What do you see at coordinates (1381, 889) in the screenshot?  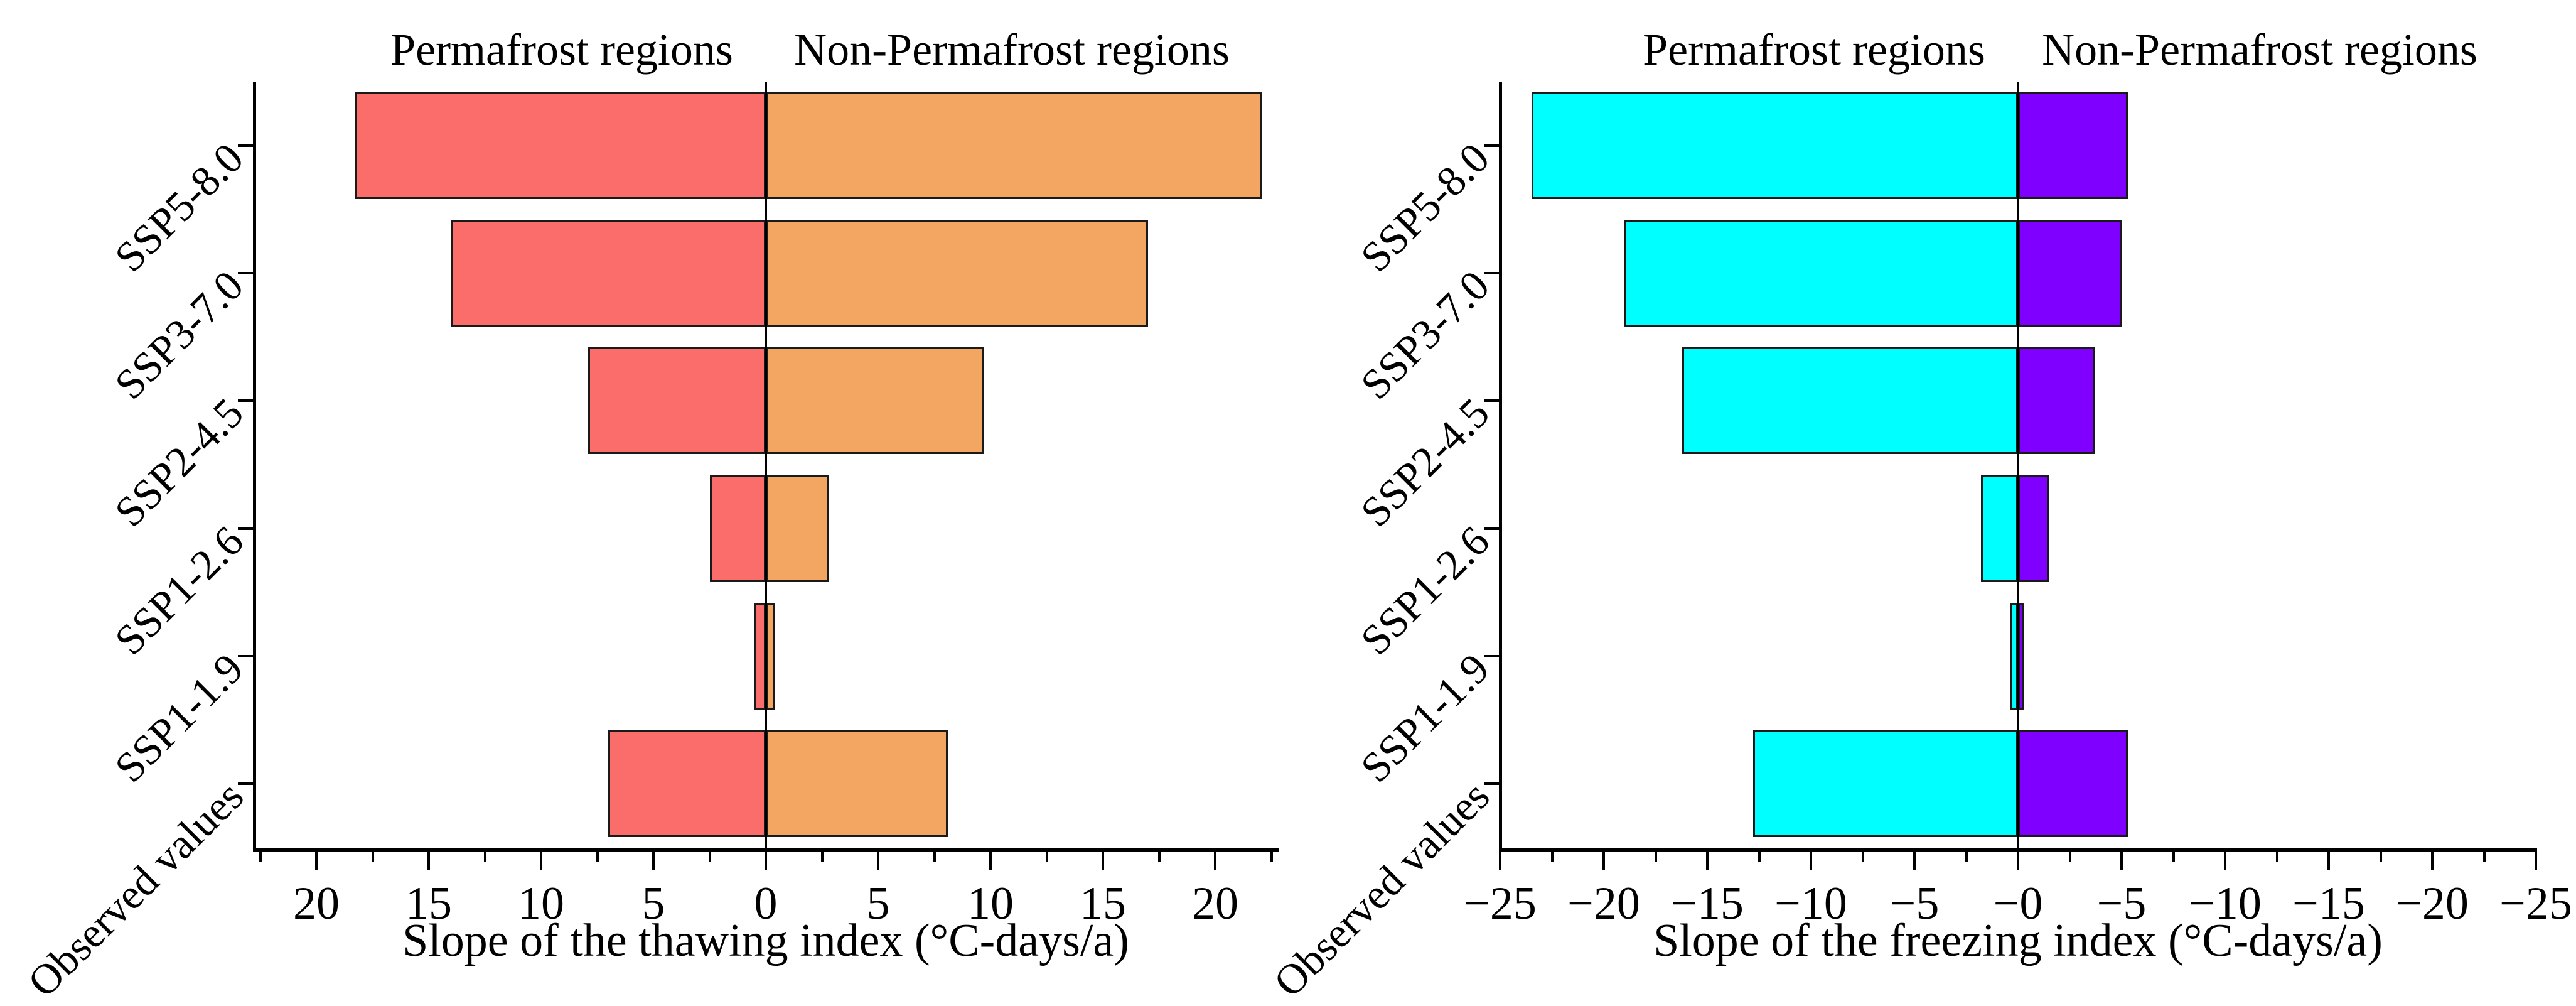 I see `category-label: Observed values` at bounding box center [1381, 889].